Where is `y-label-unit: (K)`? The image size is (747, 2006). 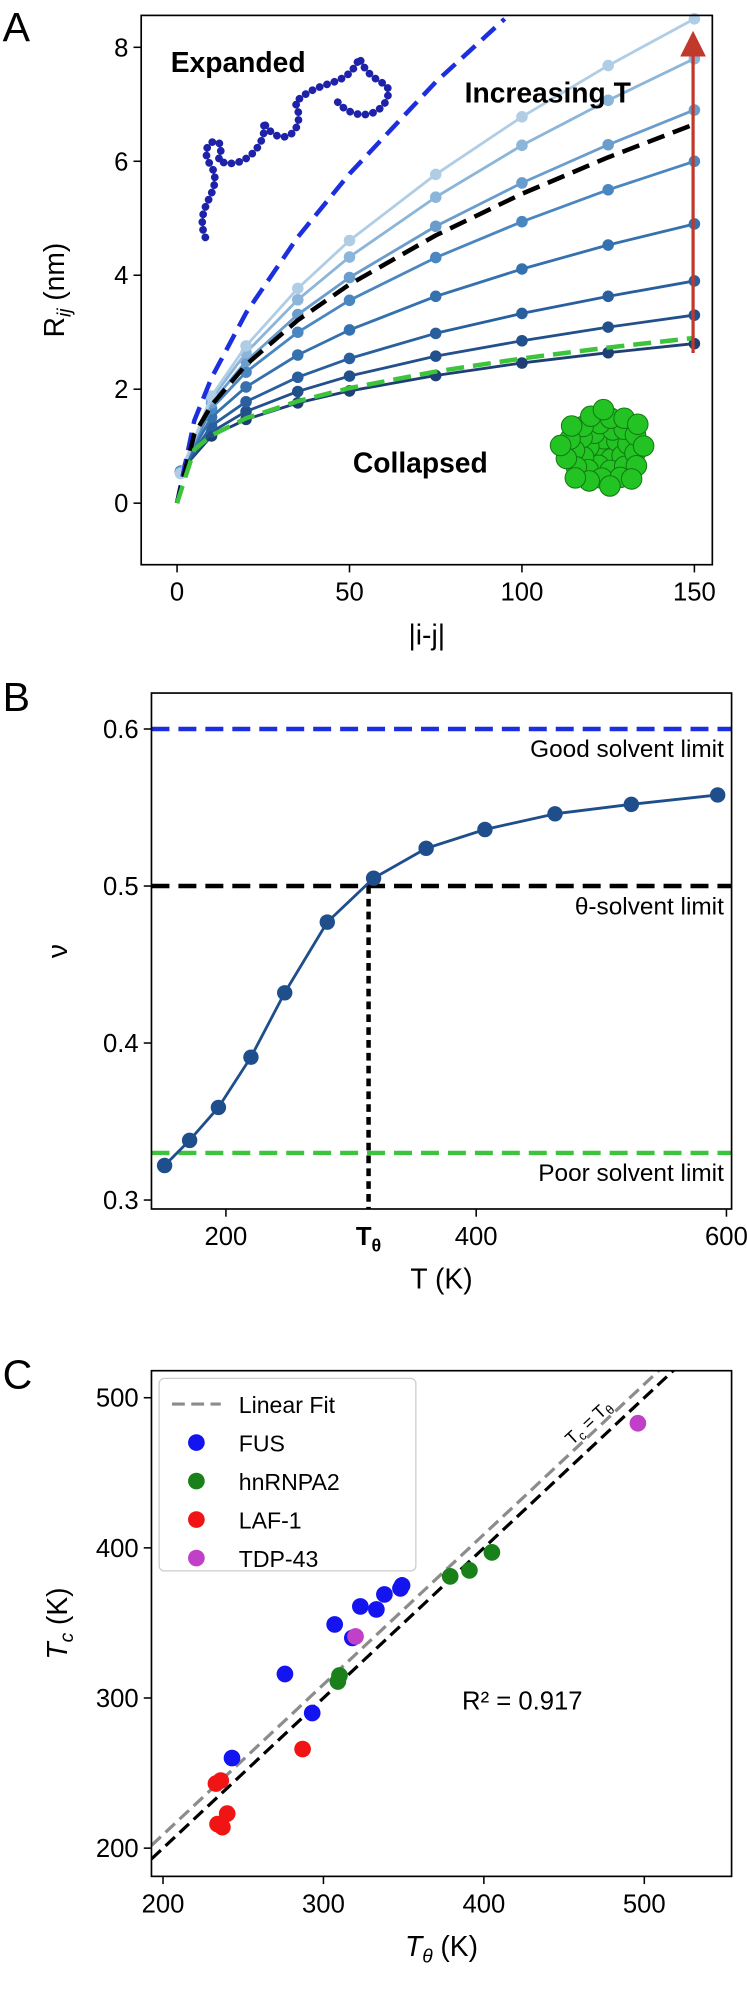
y-label-unit: (K) is located at coordinates (57, 1606).